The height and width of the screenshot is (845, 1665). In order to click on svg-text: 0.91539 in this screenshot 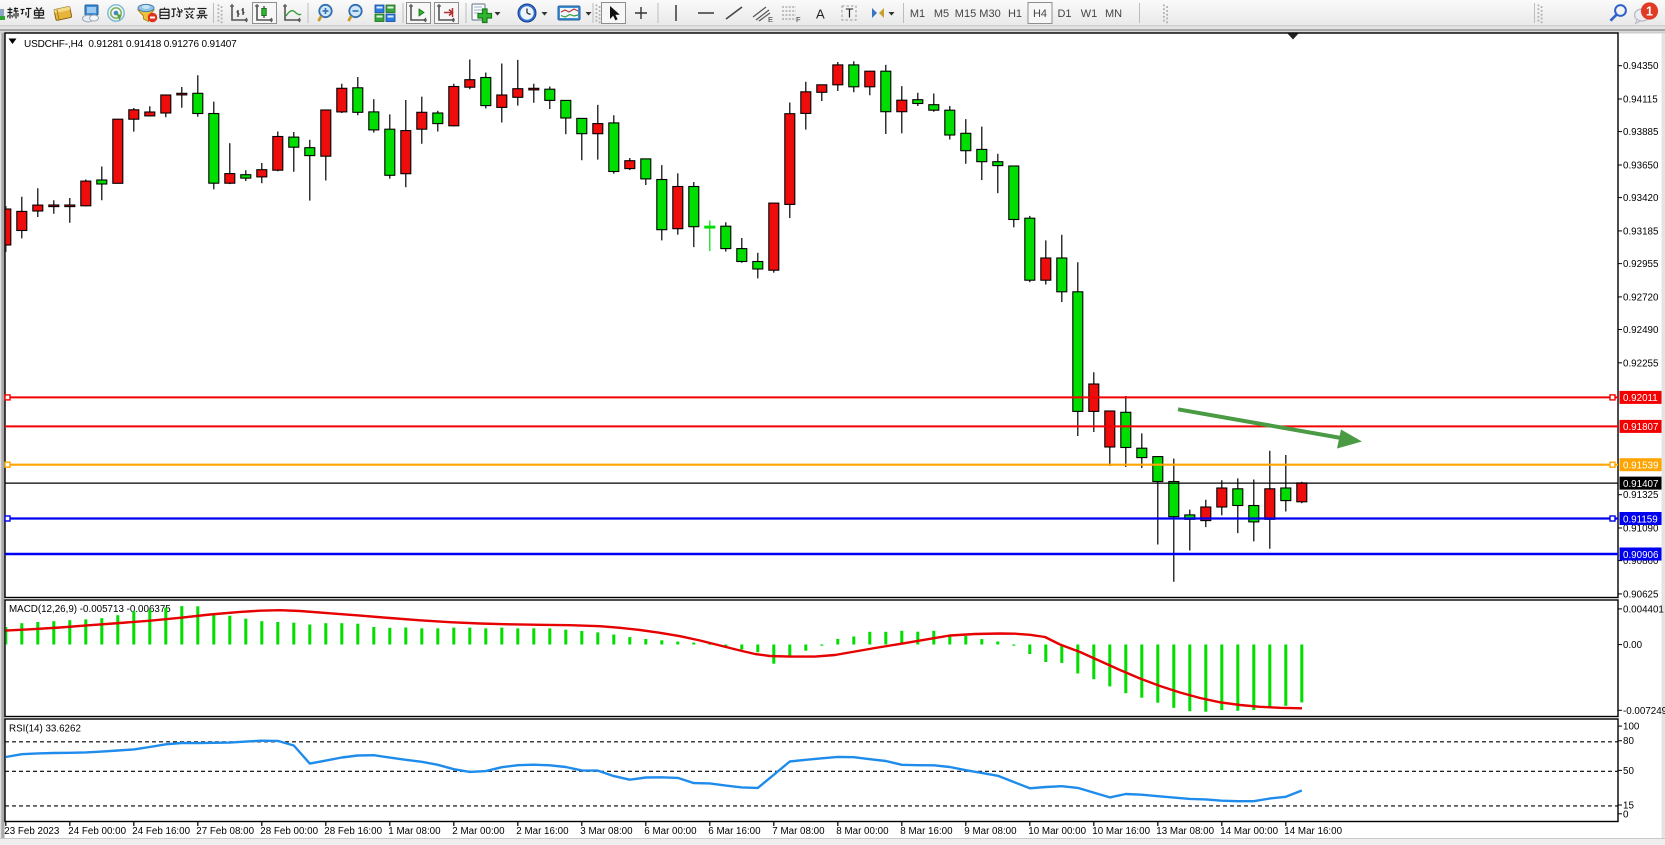, I will do `click(1640, 466)`.